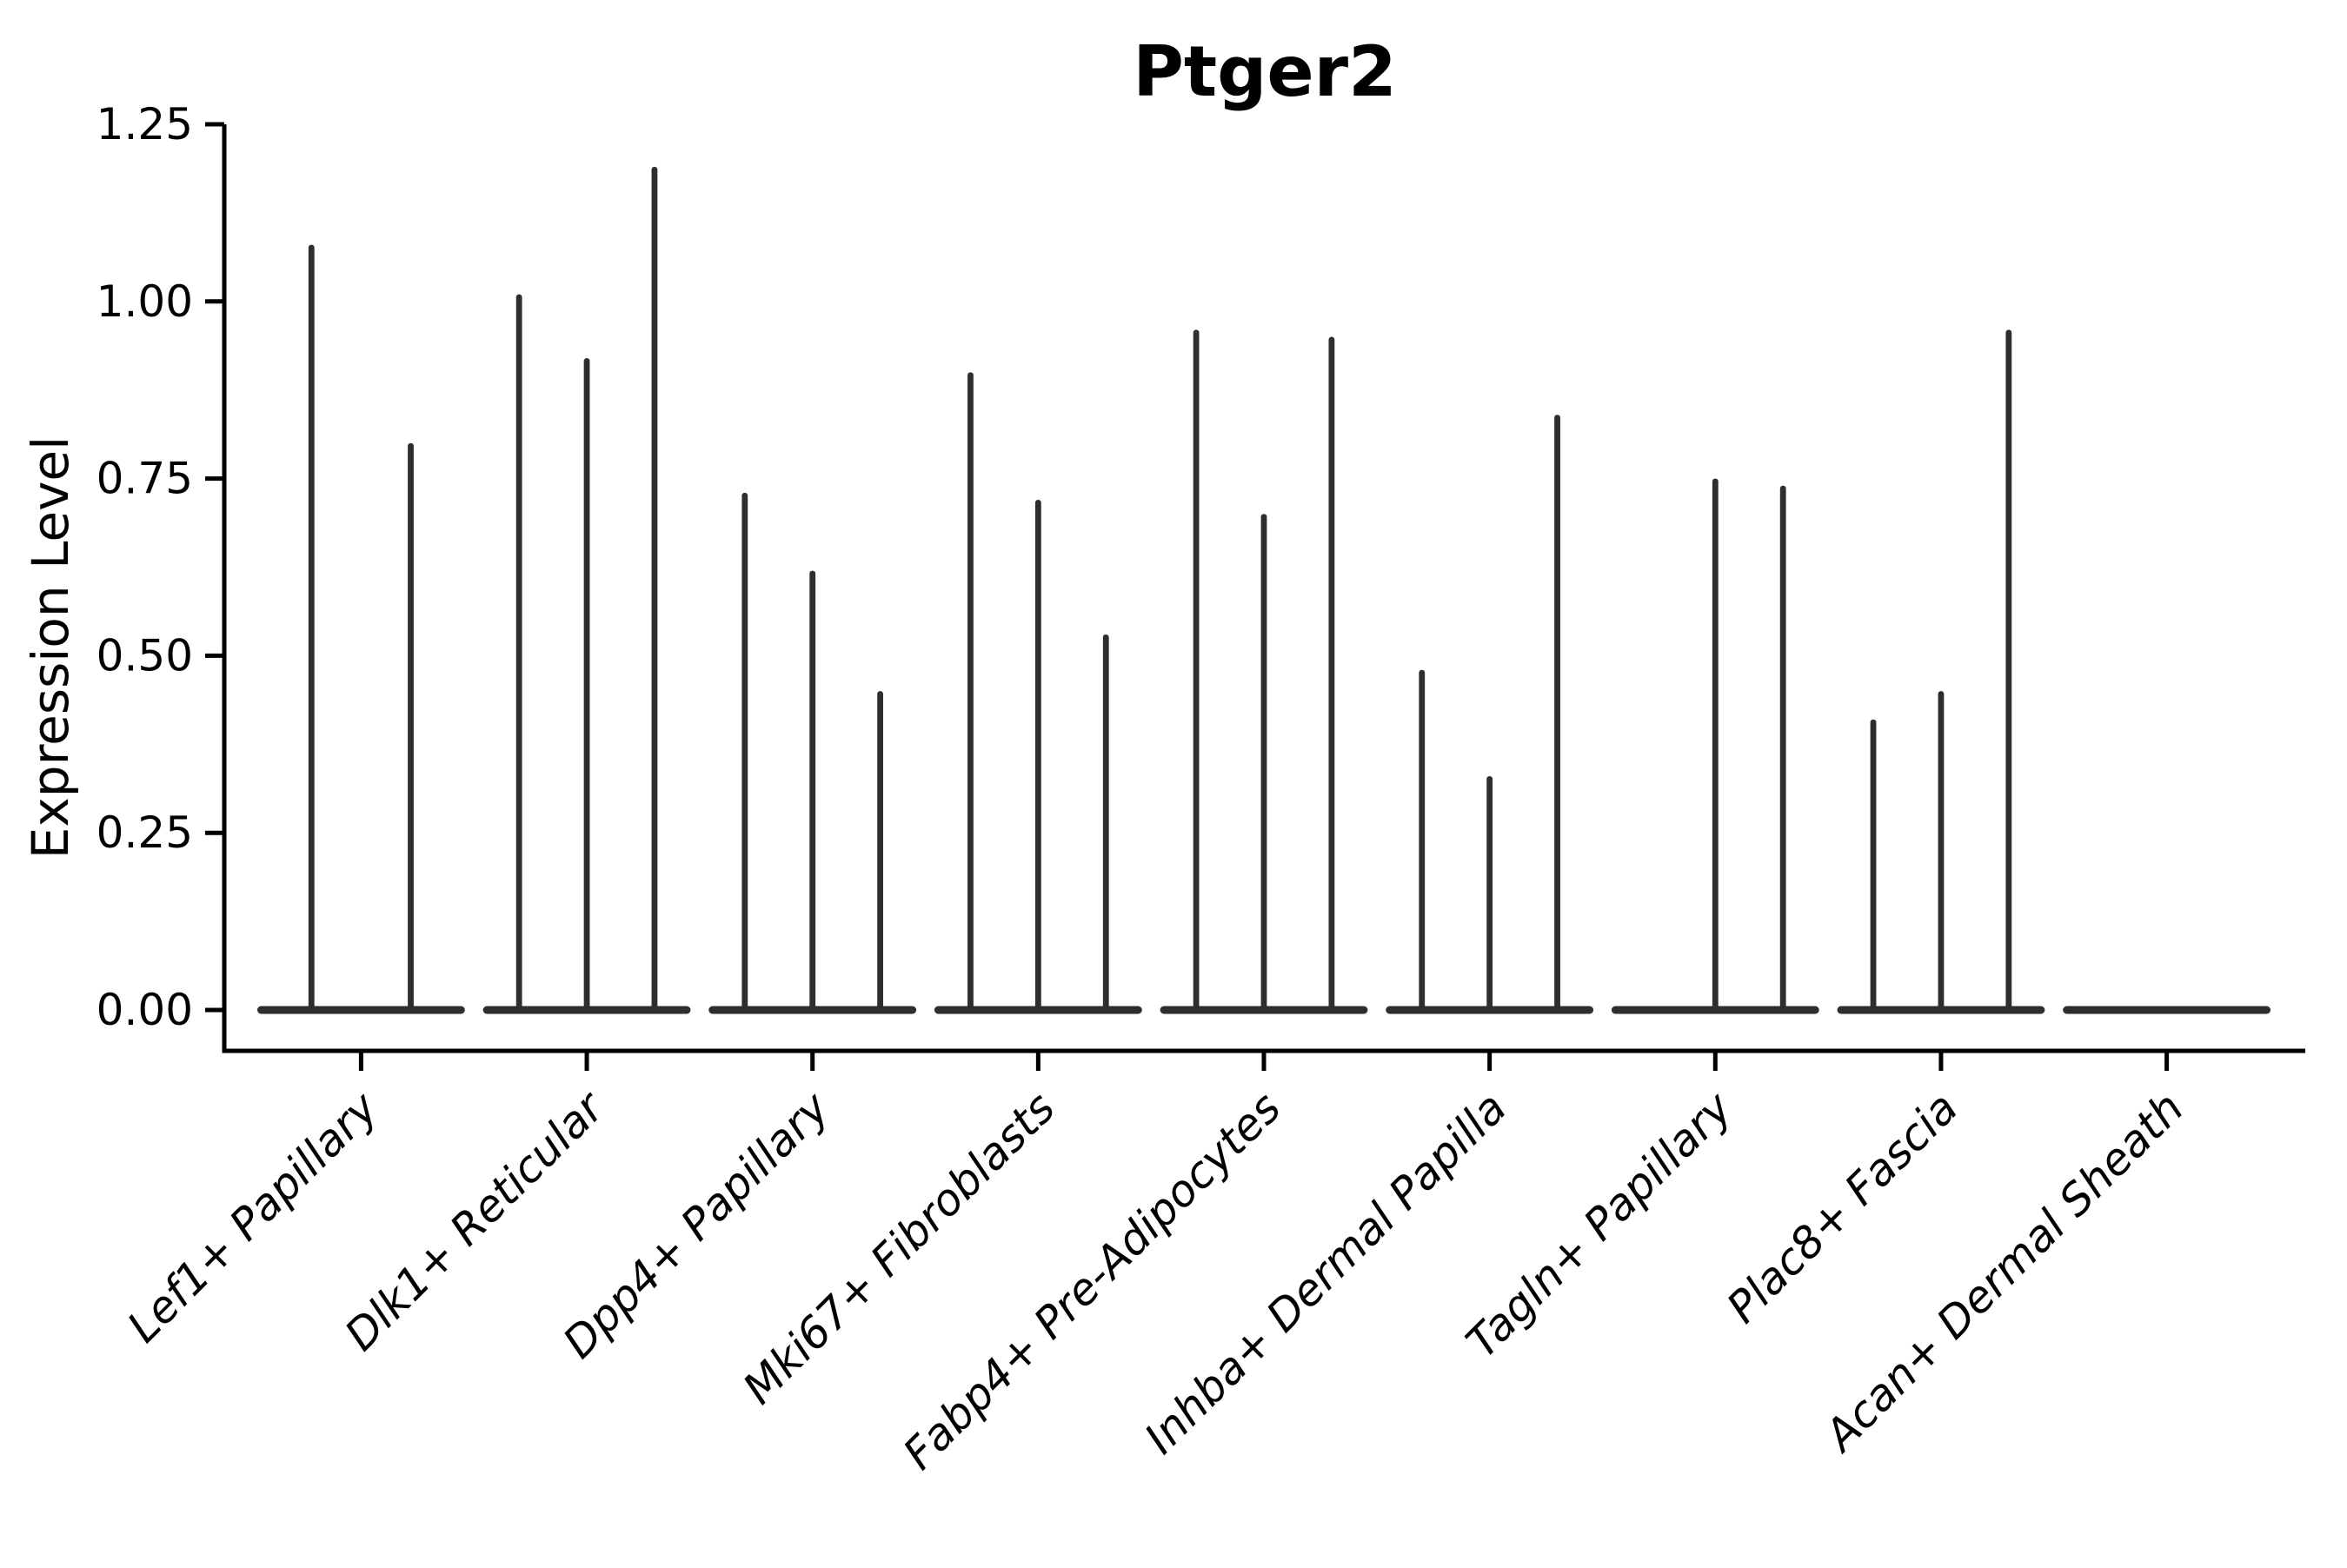 The height and width of the screenshot is (1568, 2347). I want to click on y-tick-label: 0.75, so click(144, 479).